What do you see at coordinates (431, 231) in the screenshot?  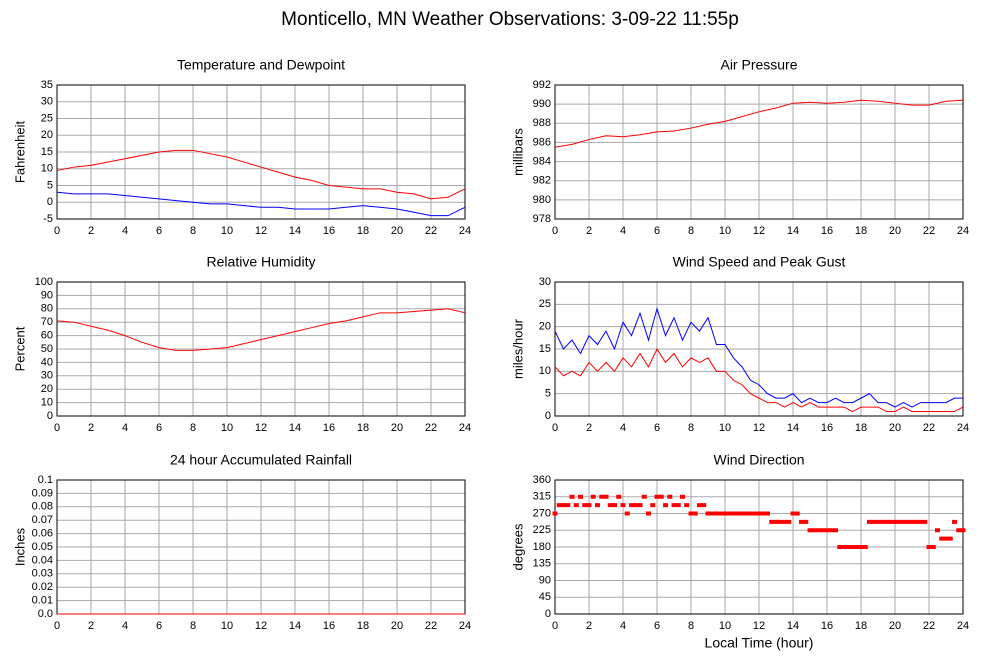 I see `x-tick-label: 22` at bounding box center [431, 231].